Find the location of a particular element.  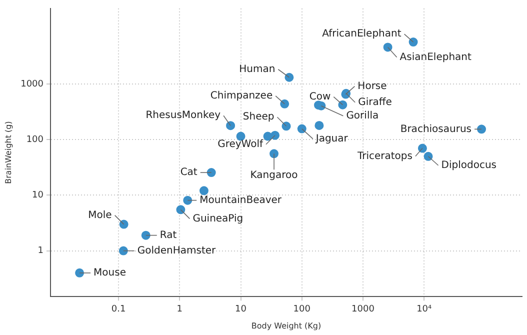

annotation: Cow is located at coordinates (320, 96).